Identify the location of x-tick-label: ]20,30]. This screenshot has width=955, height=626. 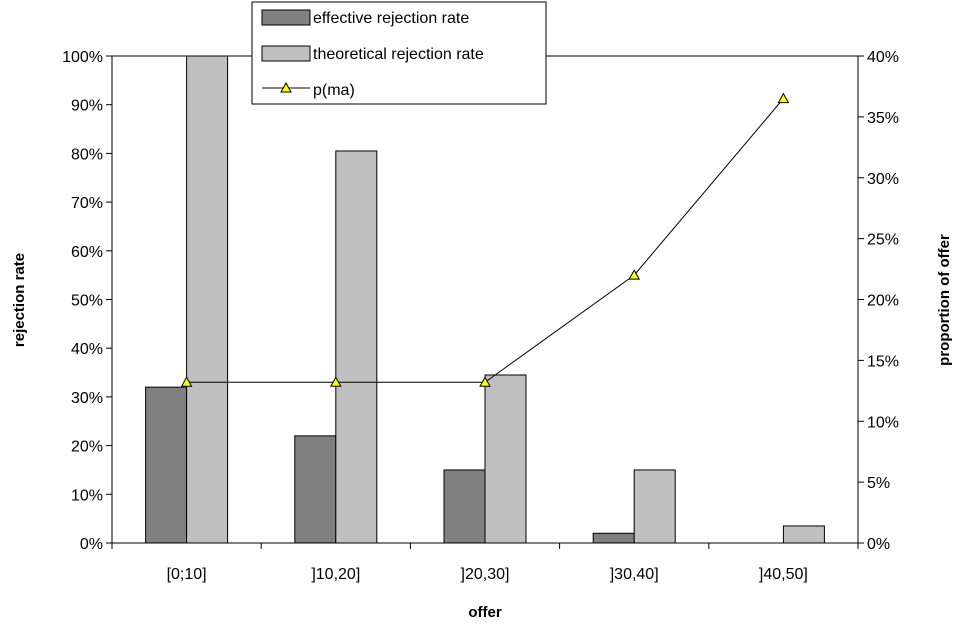
(485, 574).